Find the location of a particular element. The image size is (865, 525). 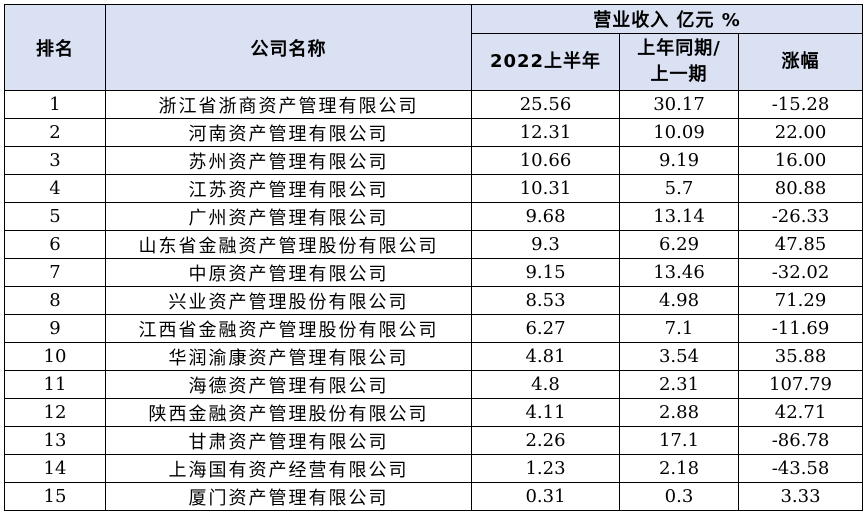

prev-period-cell: 13.14 is located at coordinates (679, 216).